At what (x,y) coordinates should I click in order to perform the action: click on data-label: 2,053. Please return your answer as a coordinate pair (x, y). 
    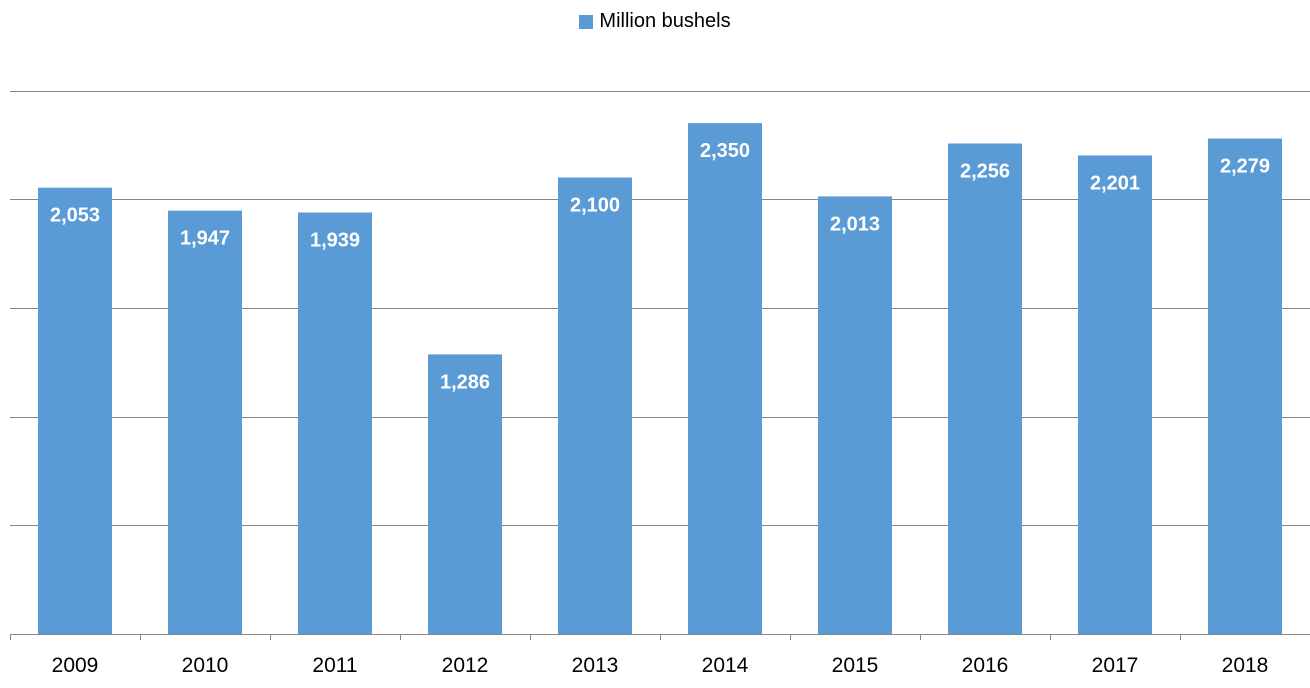
    Looking at the image, I should click on (75, 216).